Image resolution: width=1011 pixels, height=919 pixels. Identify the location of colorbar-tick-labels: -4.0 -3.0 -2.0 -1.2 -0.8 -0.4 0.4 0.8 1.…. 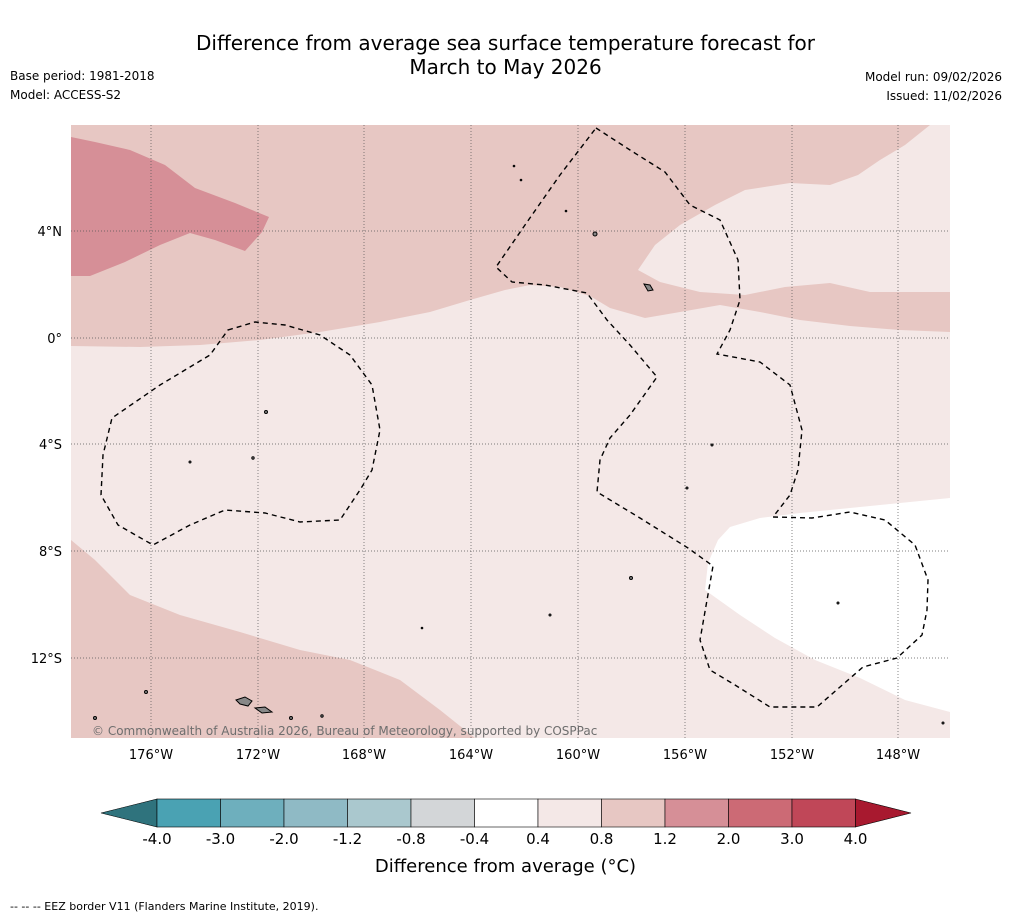
(504, 839).